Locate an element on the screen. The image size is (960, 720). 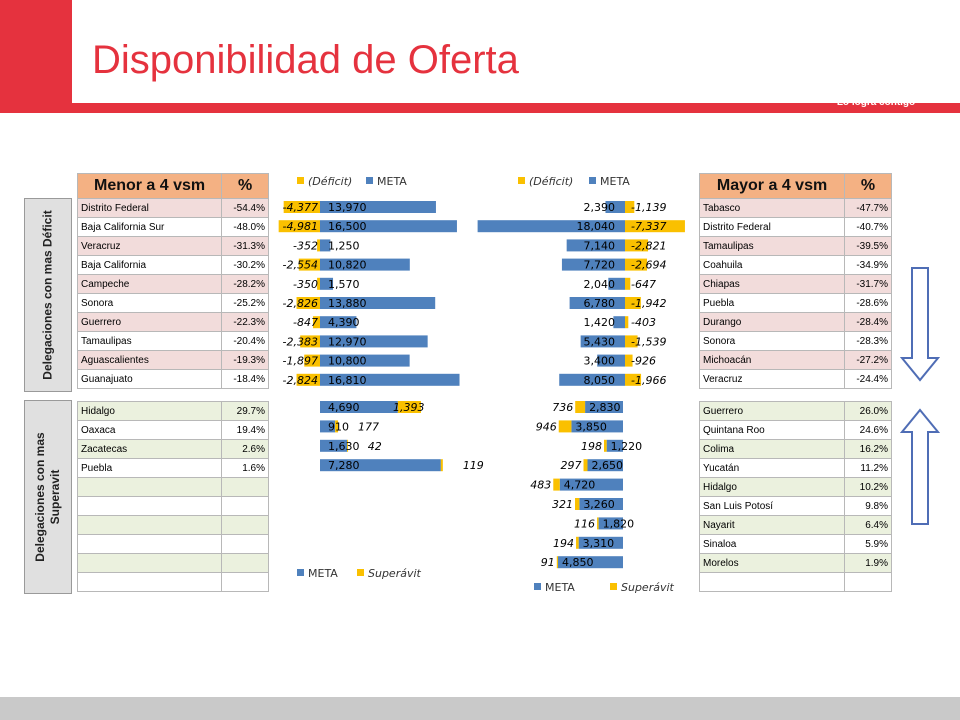
label-meta: 910 is located at coordinates (338, 426).